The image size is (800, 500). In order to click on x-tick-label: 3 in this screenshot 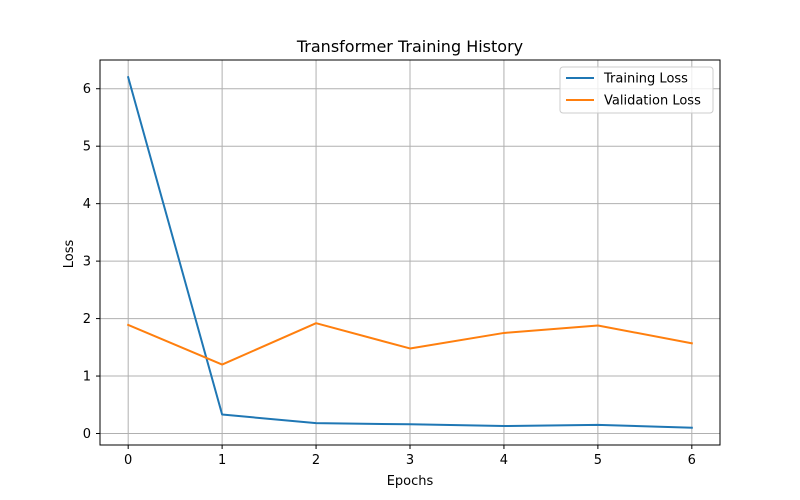, I will do `click(410, 460)`.